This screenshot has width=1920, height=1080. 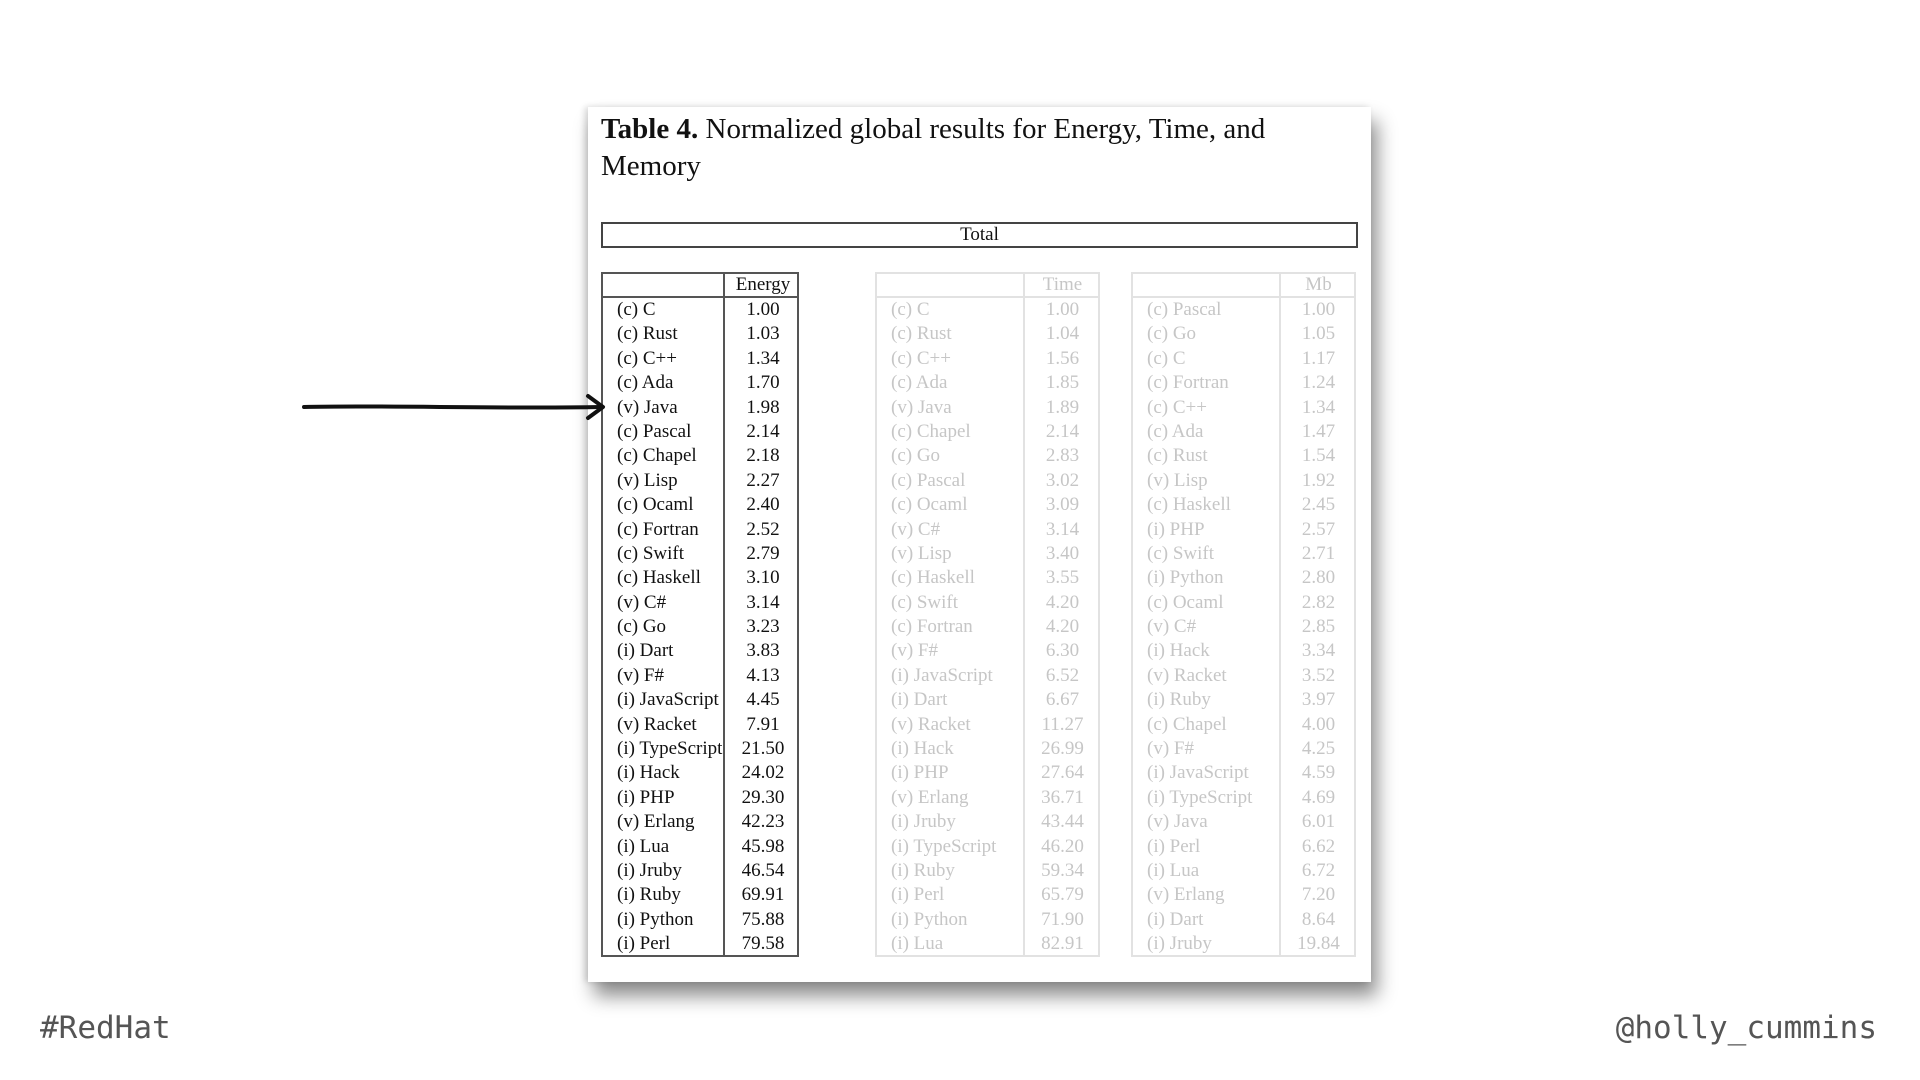 What do you see at coordinates (650, 129) in the screenshot?
I see `table-number: Table 4.` at bounding box center [650, 129].